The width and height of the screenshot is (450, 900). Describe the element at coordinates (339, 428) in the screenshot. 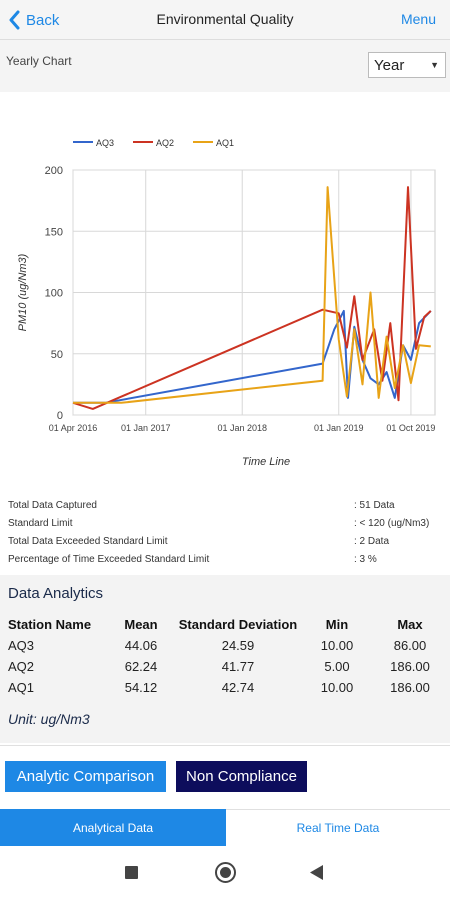

I see `x-tick-label: 01 Jan 2019` at that location.